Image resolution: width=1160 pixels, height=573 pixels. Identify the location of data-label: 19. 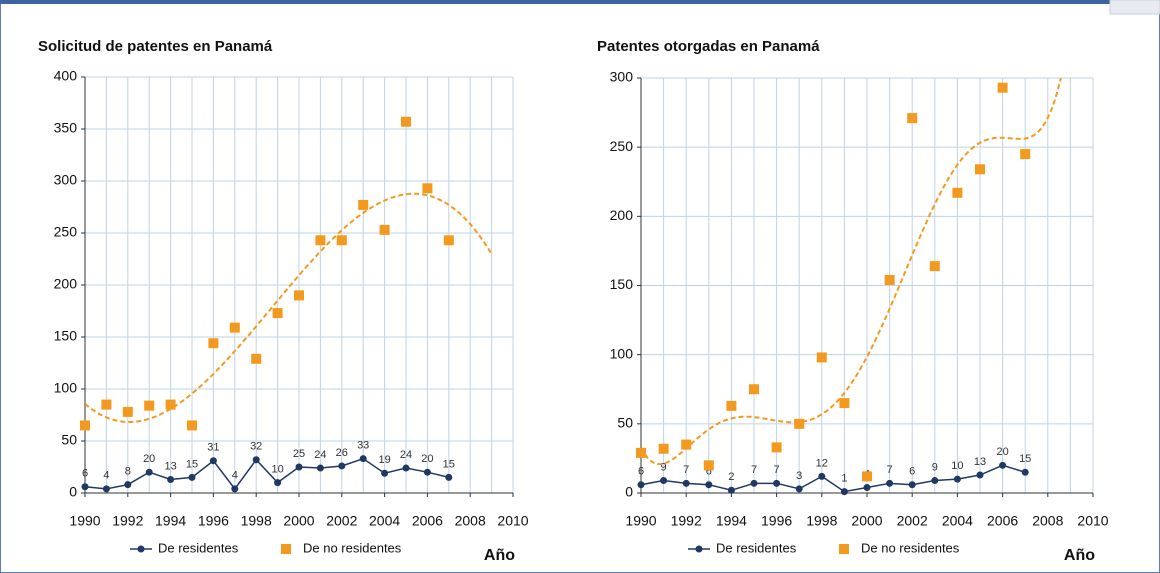
(384, 460).